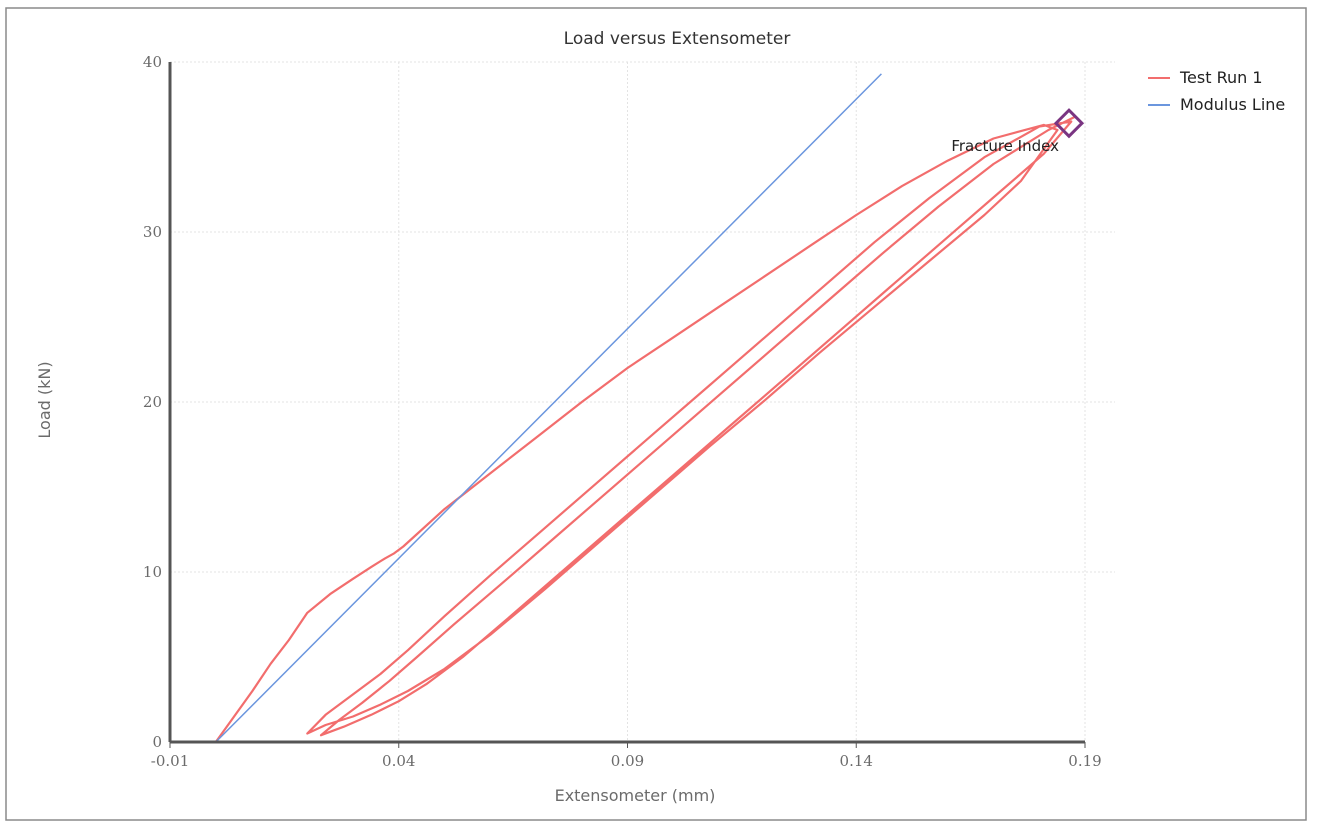 This screenshot has height=830, width=1335. Describe the element at coordinates (1069, 123) in the screenshot. I see `fracture-marker` at that location.